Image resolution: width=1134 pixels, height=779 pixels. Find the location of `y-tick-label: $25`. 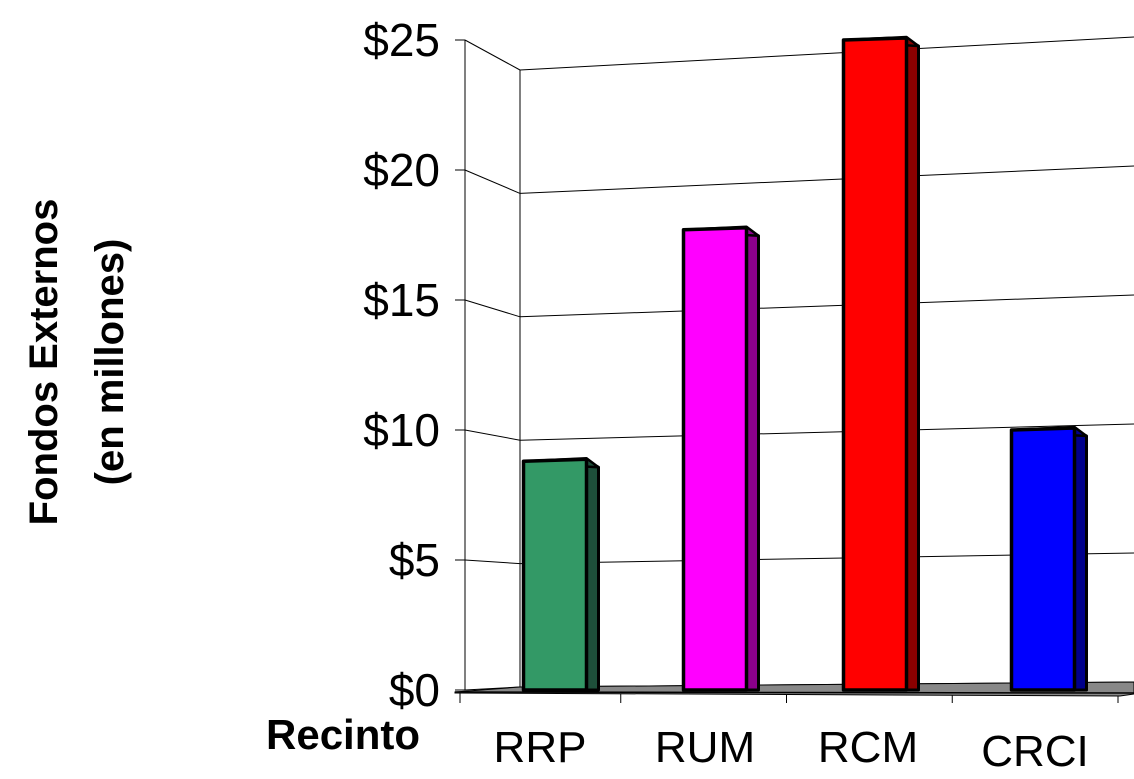

y-tick-label: $25 is located at coordinates (401, 40).